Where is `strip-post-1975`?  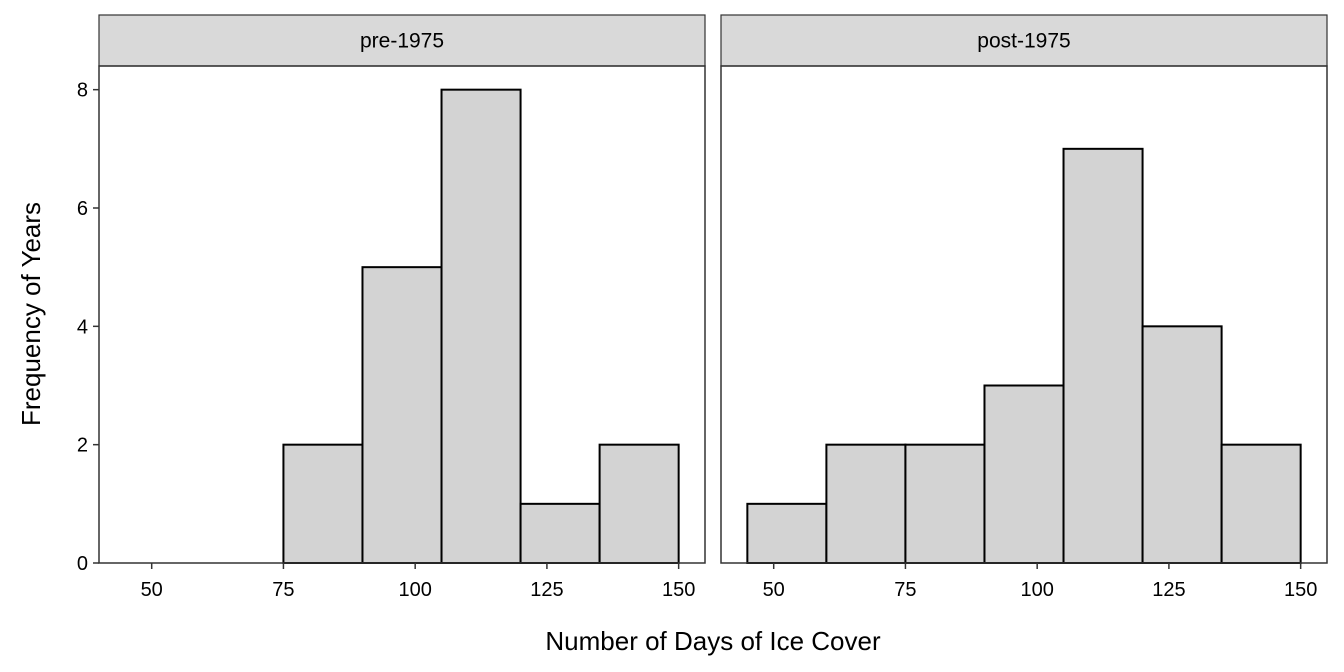
strip-post-1975 is located at coordinates (1024, 40).